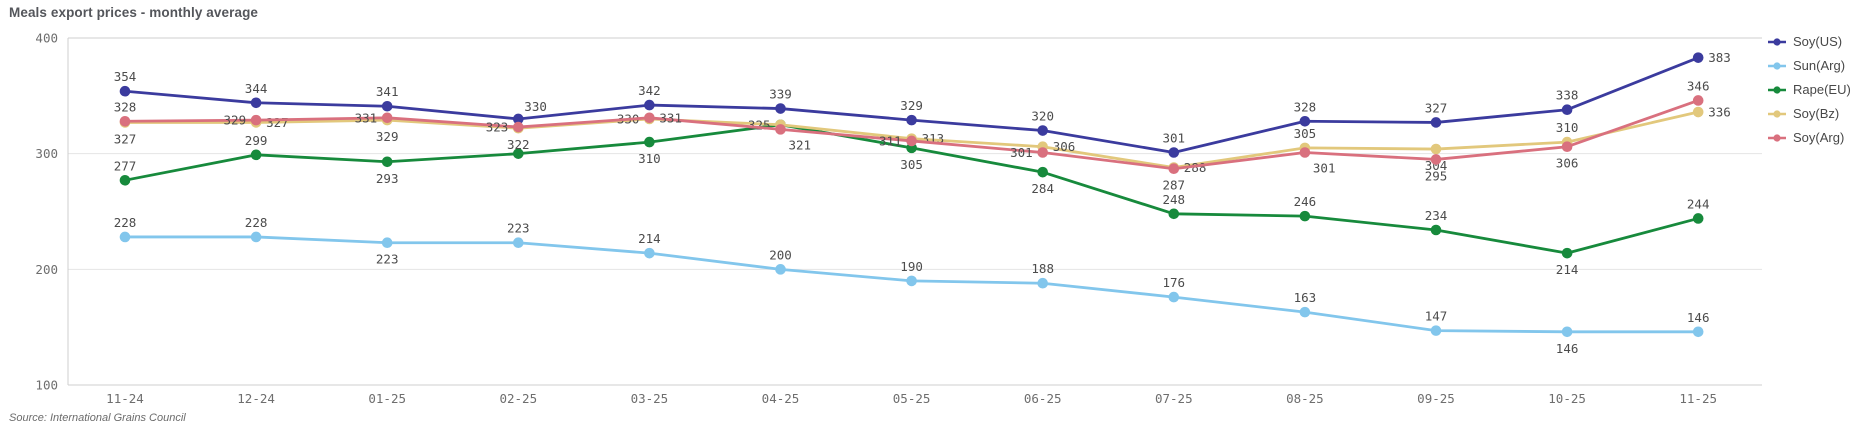 The height and width of the screenshot is (440, 1875). I want to click on x-tick-label: 01-25, so click(387, 398).